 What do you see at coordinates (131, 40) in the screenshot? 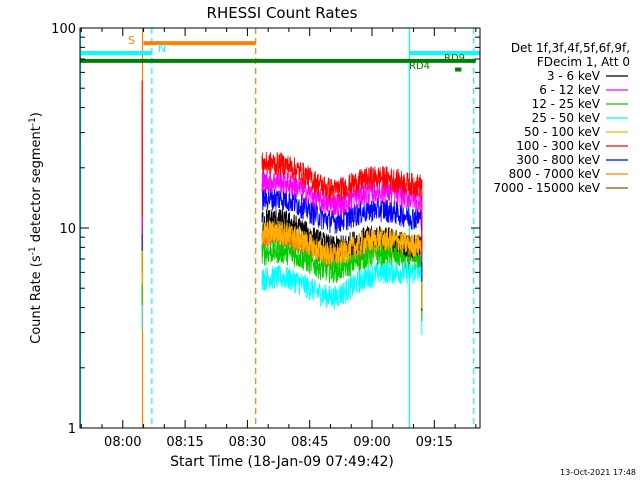
I see `flag-label-saa: S` at bounding box center [131, 40].